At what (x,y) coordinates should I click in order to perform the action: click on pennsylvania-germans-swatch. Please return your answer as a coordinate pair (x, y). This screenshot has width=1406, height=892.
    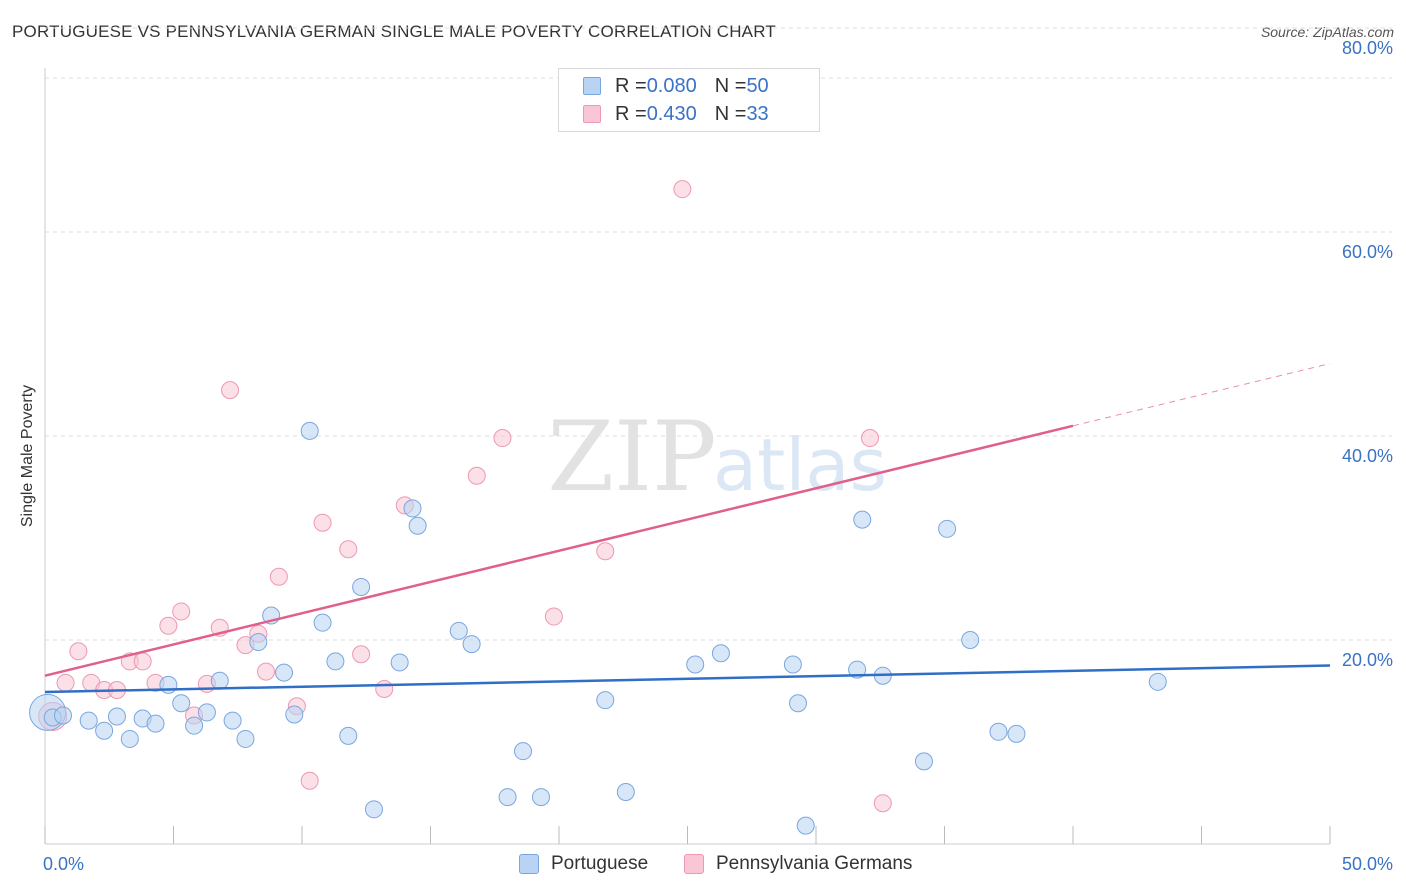
    Looking at the image, I should click on (592, 114).